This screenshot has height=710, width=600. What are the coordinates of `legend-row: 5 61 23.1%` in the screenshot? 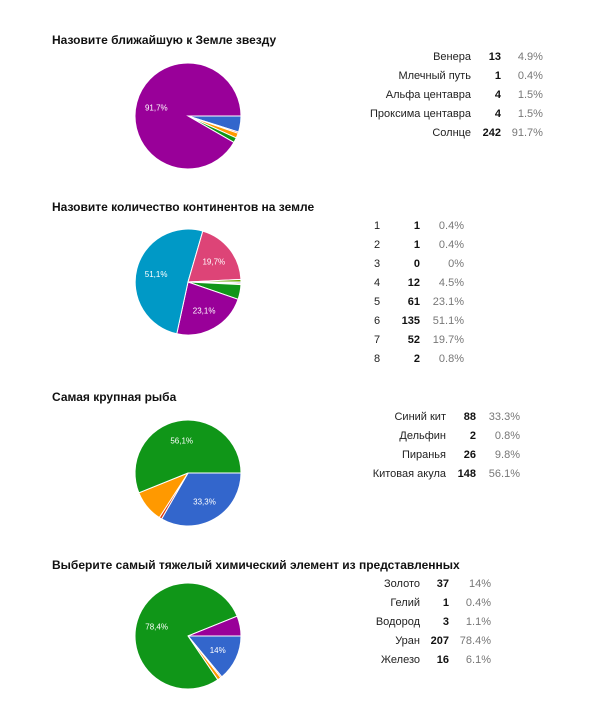 It's located at (419, 302).